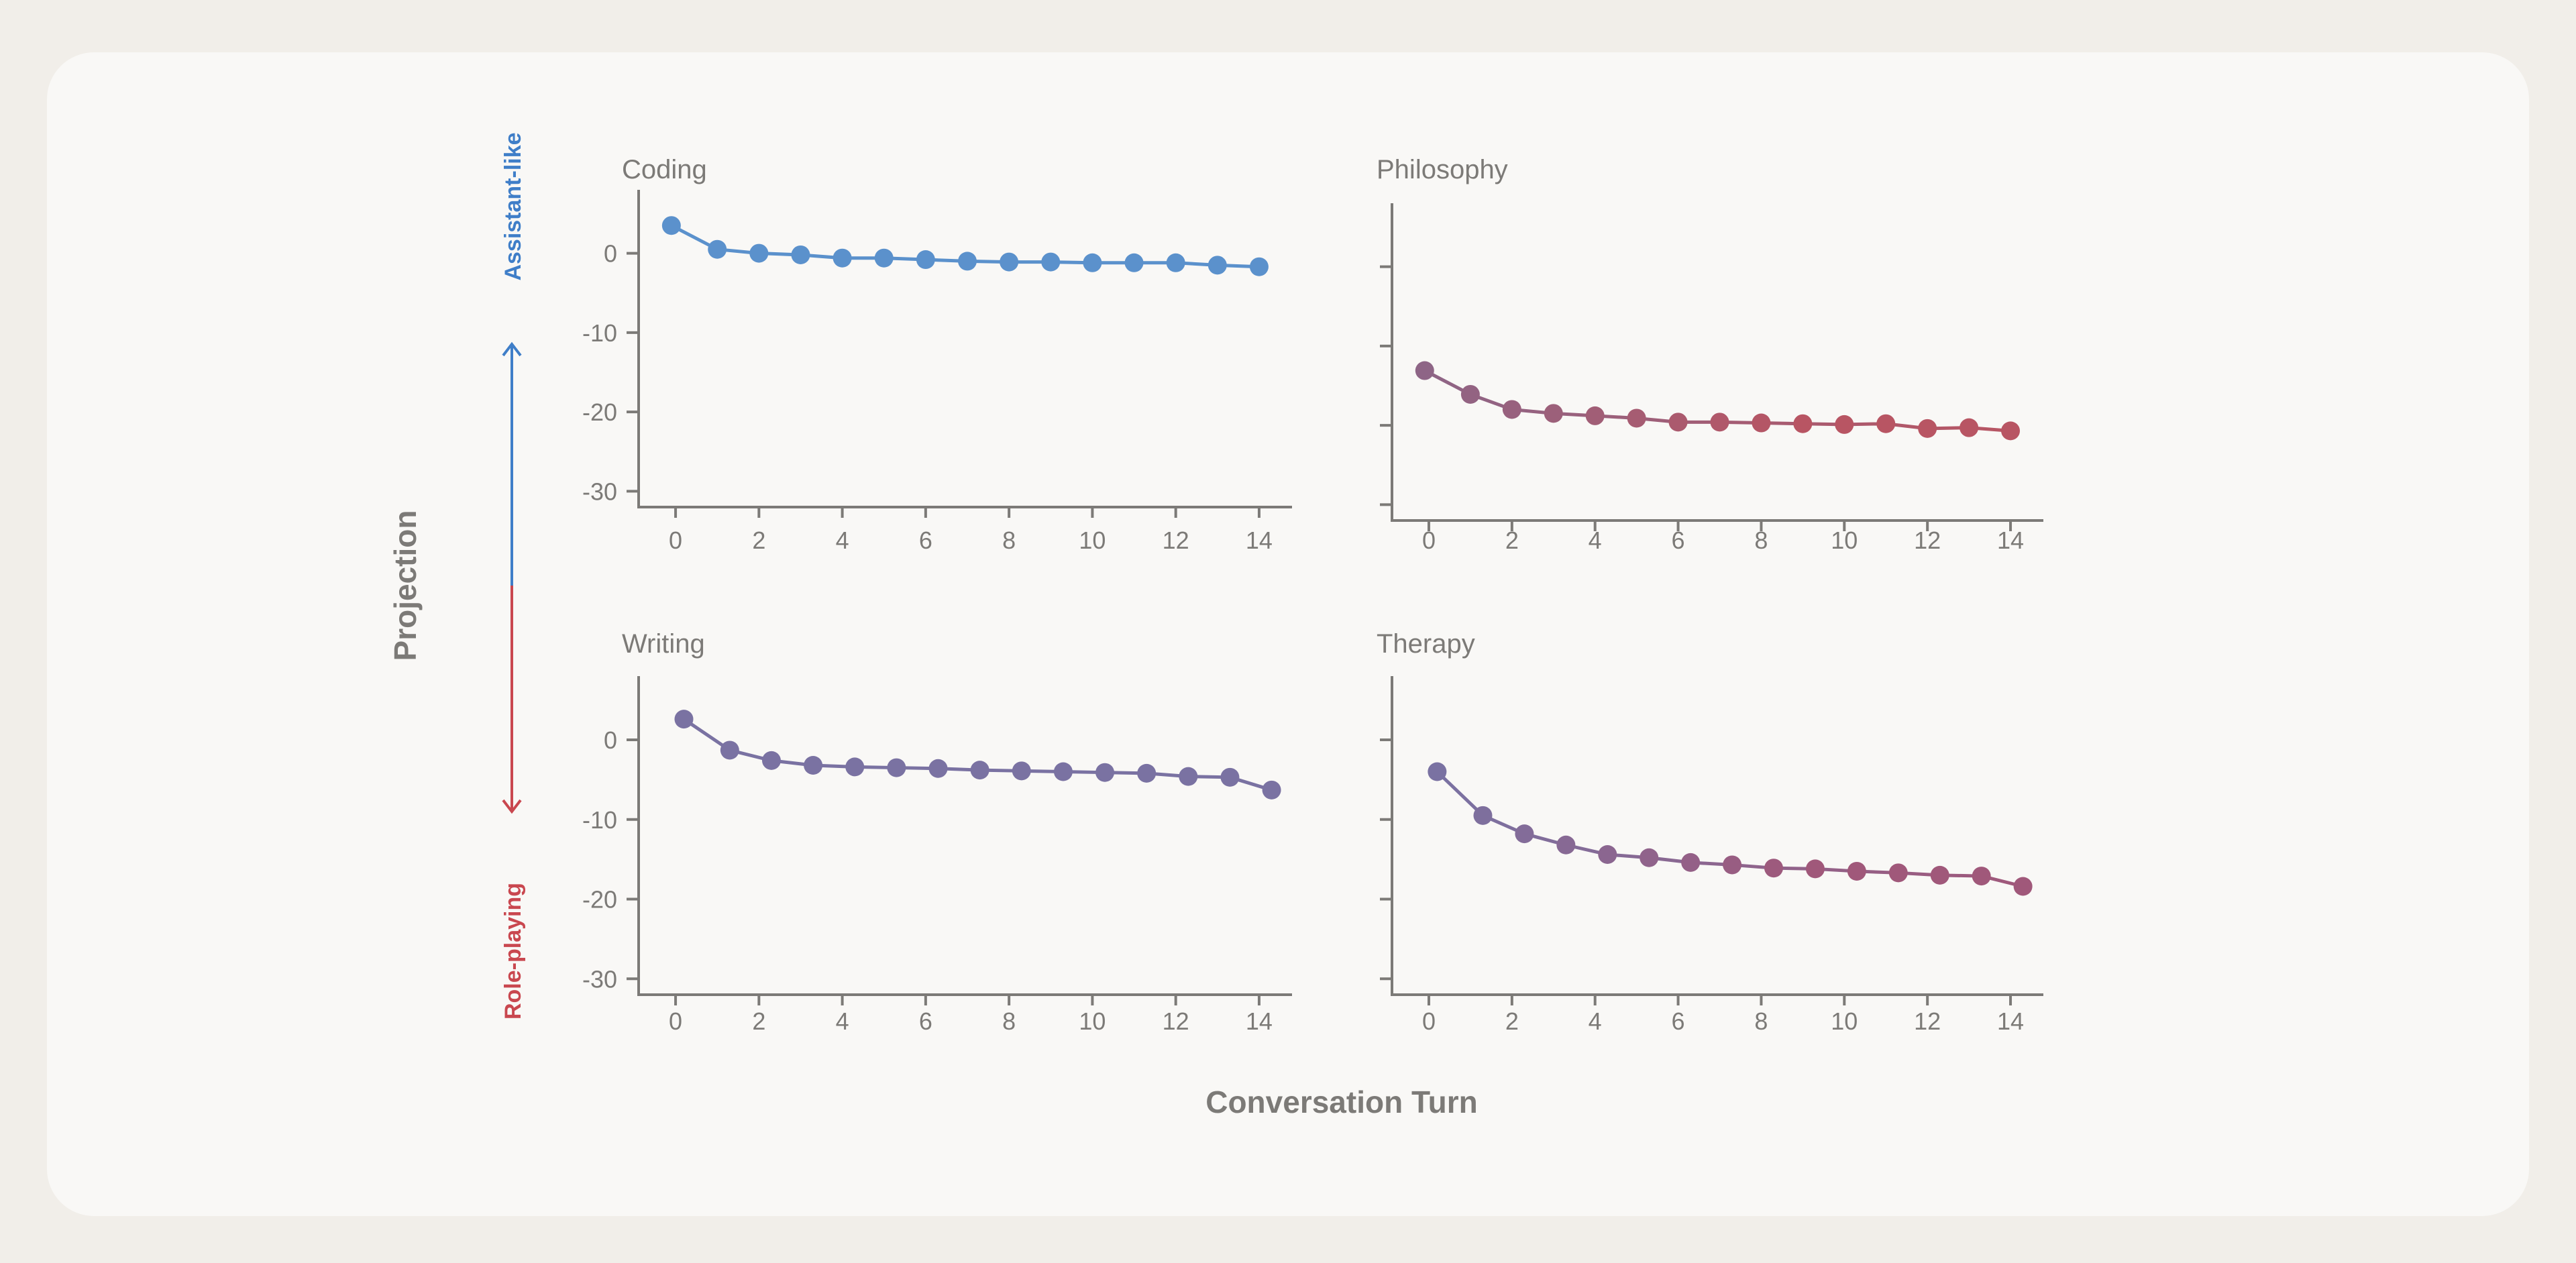 The height and width of the screenshot is (1263, 2576). I want to click on y-tick-label: 0, so click(610, 254).